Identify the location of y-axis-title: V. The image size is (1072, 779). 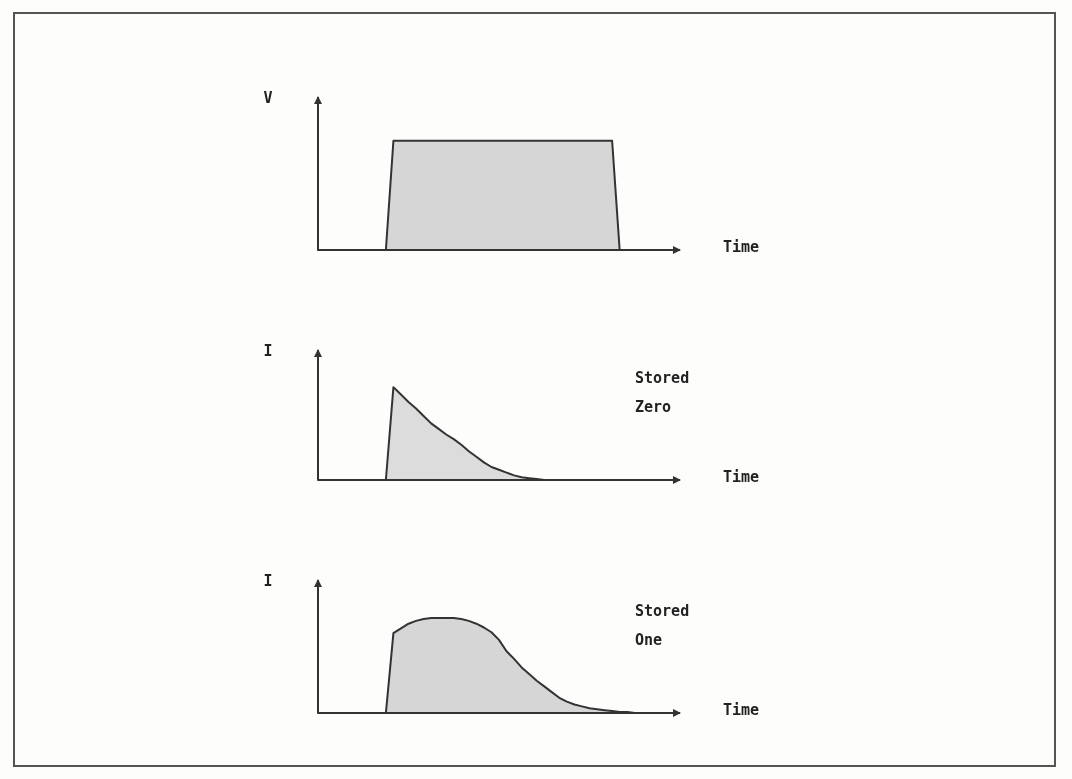
(268, 97).